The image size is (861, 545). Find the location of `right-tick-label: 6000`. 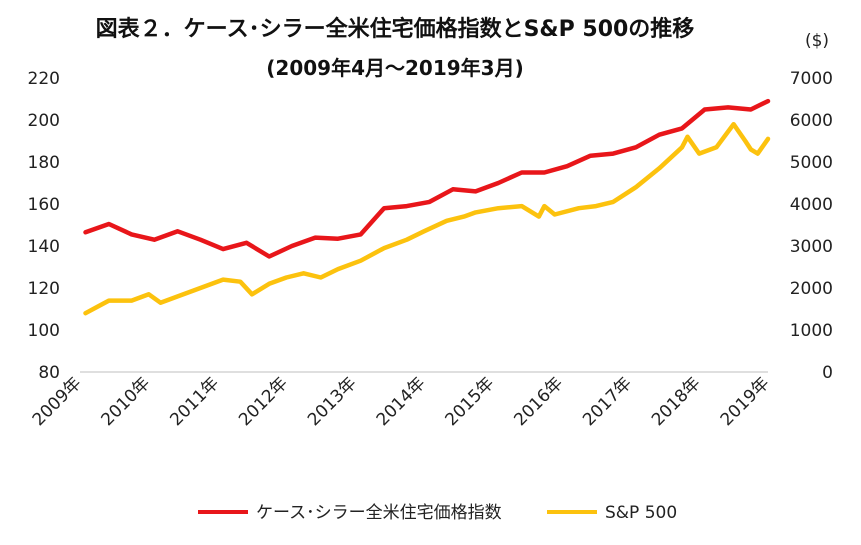

right-tick-label: 6000 is located at coordinates (811, 121).